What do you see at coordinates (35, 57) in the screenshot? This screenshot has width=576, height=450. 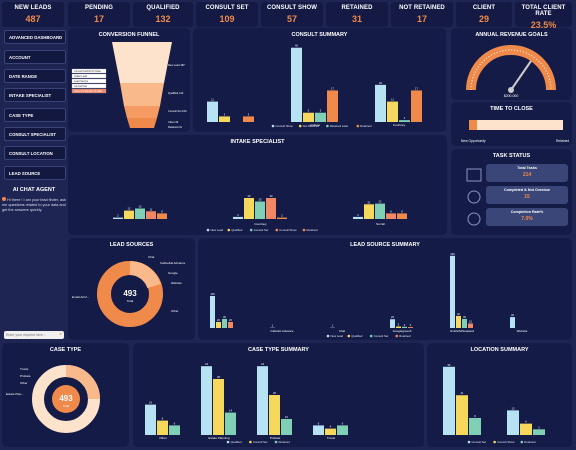 I see `sidebar-item-account: ACCOUNT` at bounding box center [35, 57].